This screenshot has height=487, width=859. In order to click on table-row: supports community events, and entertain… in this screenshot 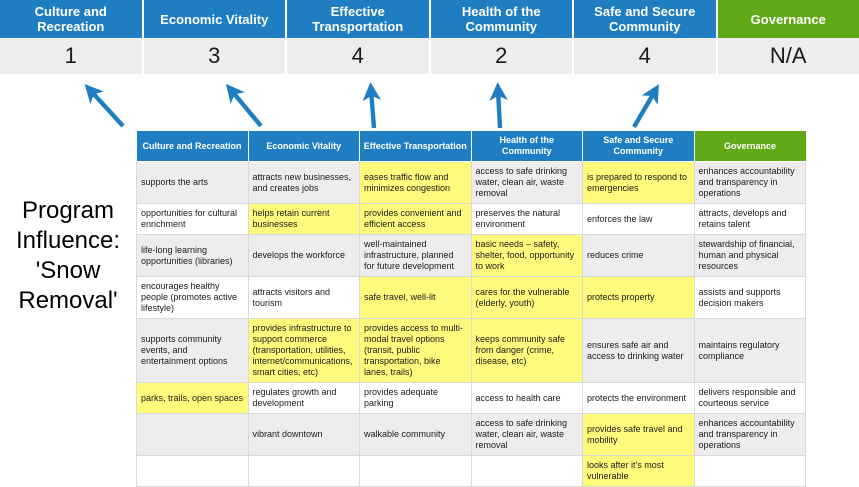, I will do `click(471, 351)`.